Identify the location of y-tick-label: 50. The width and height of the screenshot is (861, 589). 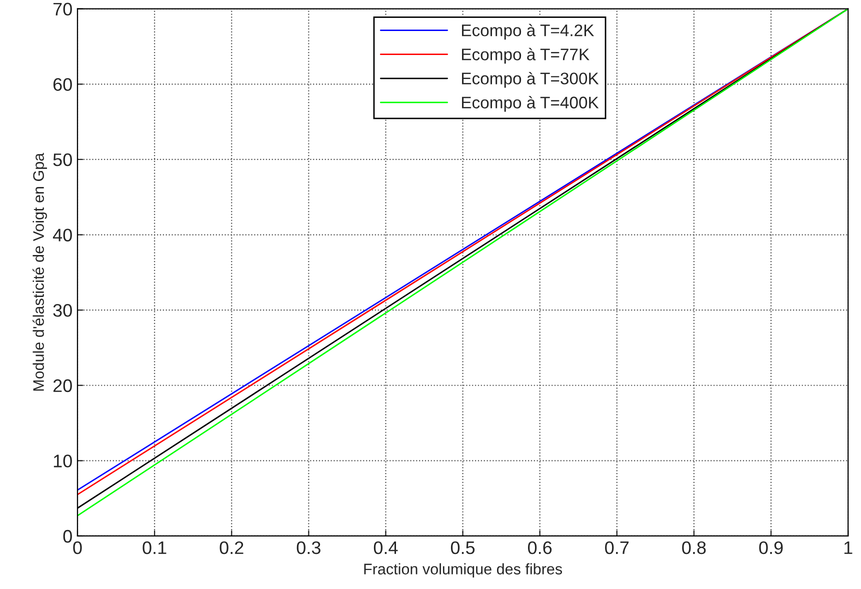
(62, 159).